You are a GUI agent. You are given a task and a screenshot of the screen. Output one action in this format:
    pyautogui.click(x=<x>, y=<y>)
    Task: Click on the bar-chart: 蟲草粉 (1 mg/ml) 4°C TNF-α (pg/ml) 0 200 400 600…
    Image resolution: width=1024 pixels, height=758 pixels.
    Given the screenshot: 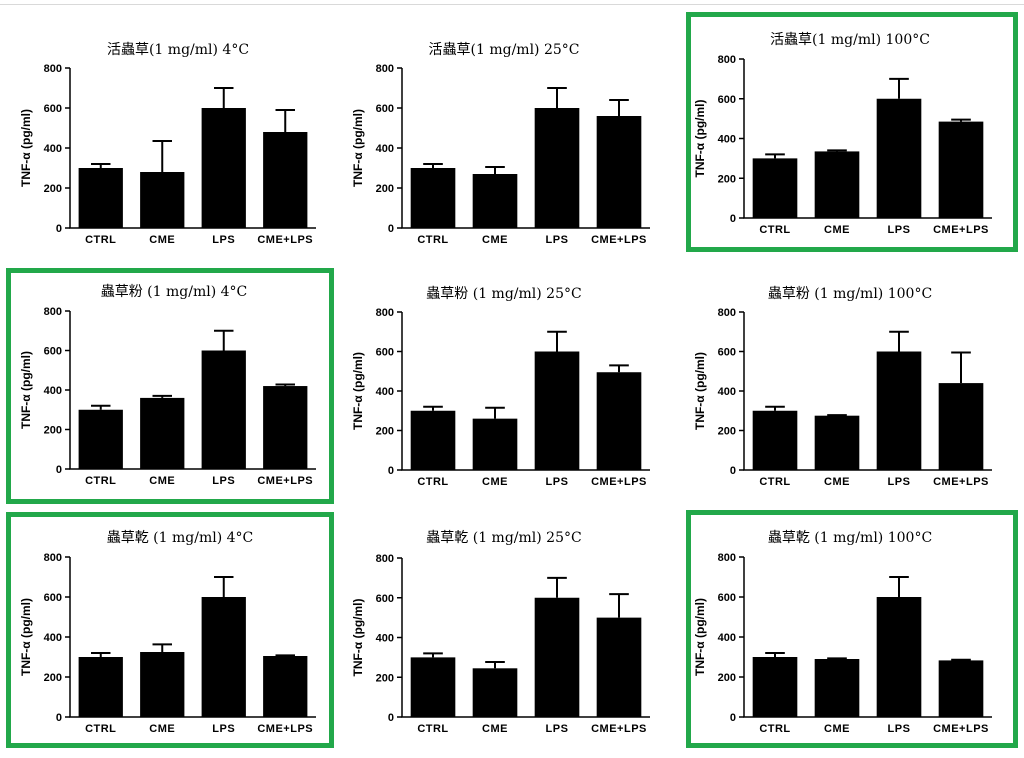 What is the action you would take?
    pyautogui.click(x=167, y=385)
    